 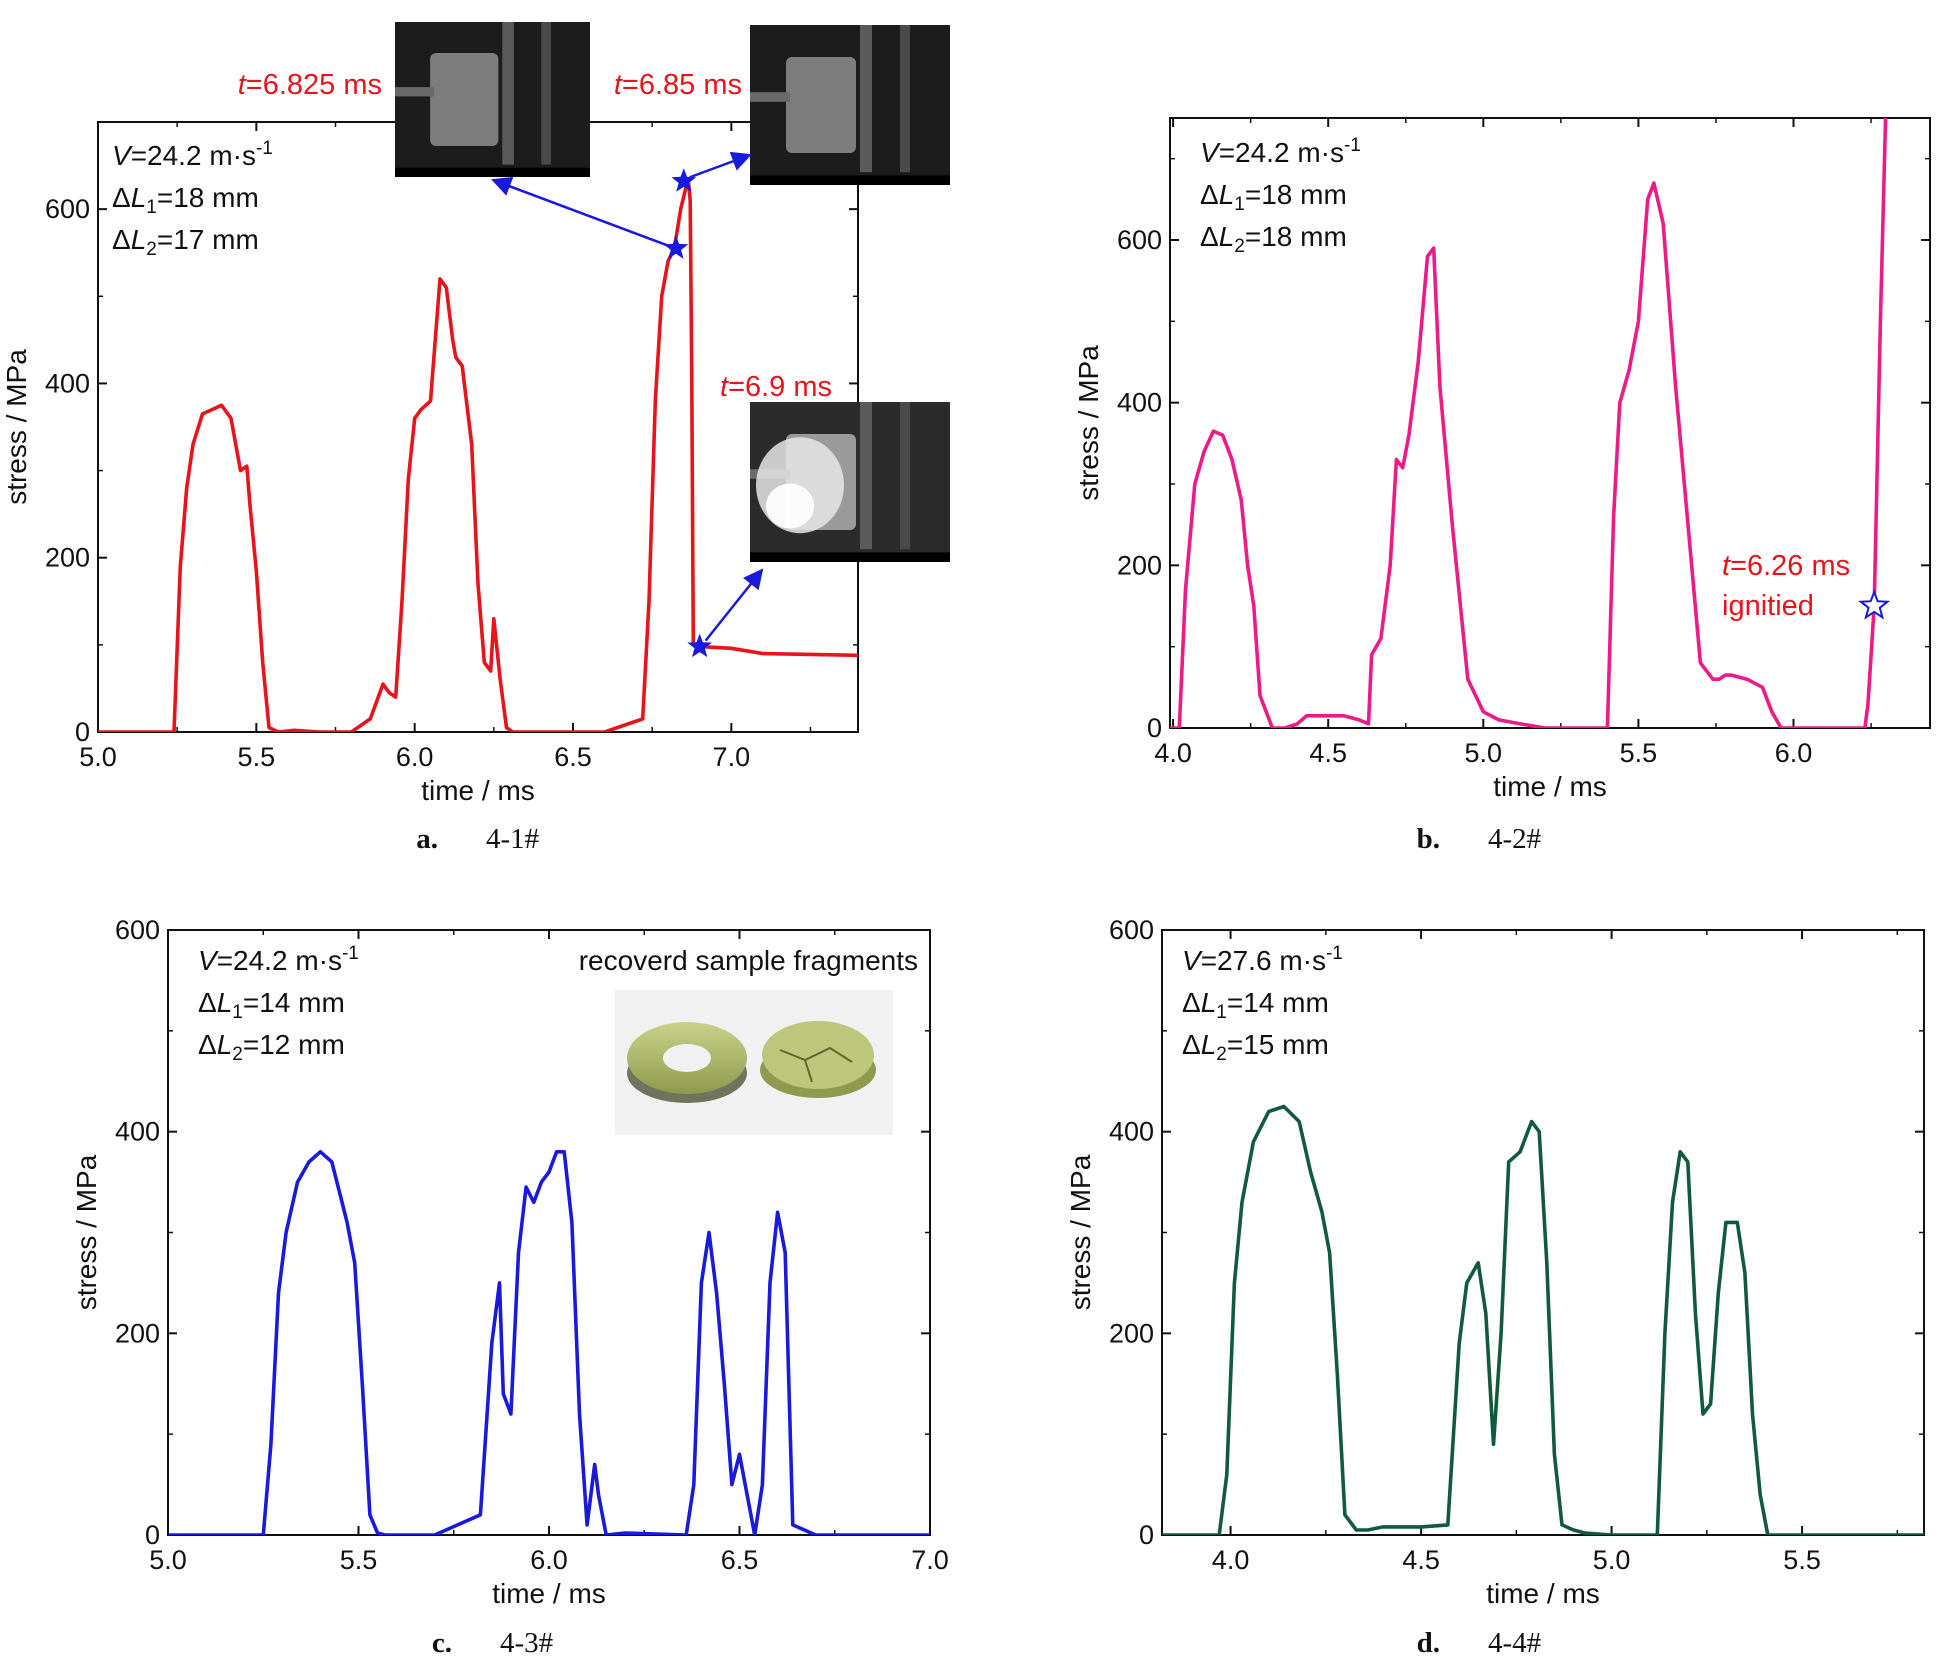 What do you see at coordinates (740, 1560) in the screenshot?
I see `x-tick-label: 6.5` at bounding box center [740, 1560].